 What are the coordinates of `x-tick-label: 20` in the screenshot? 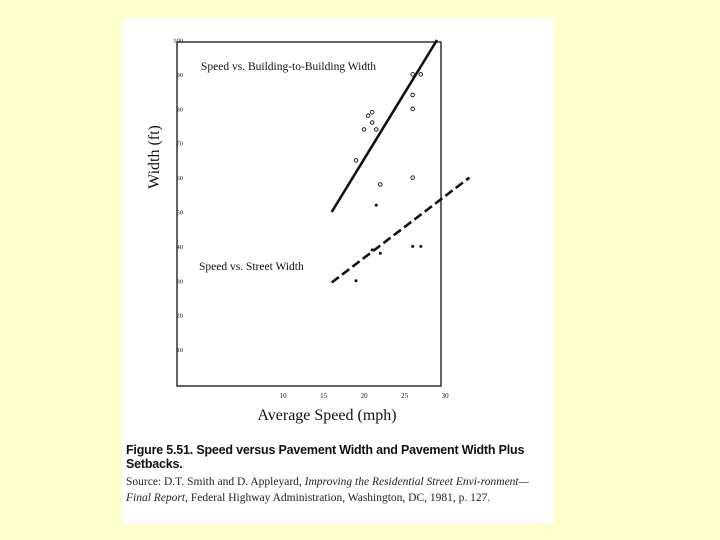 It's located at (365, 396).